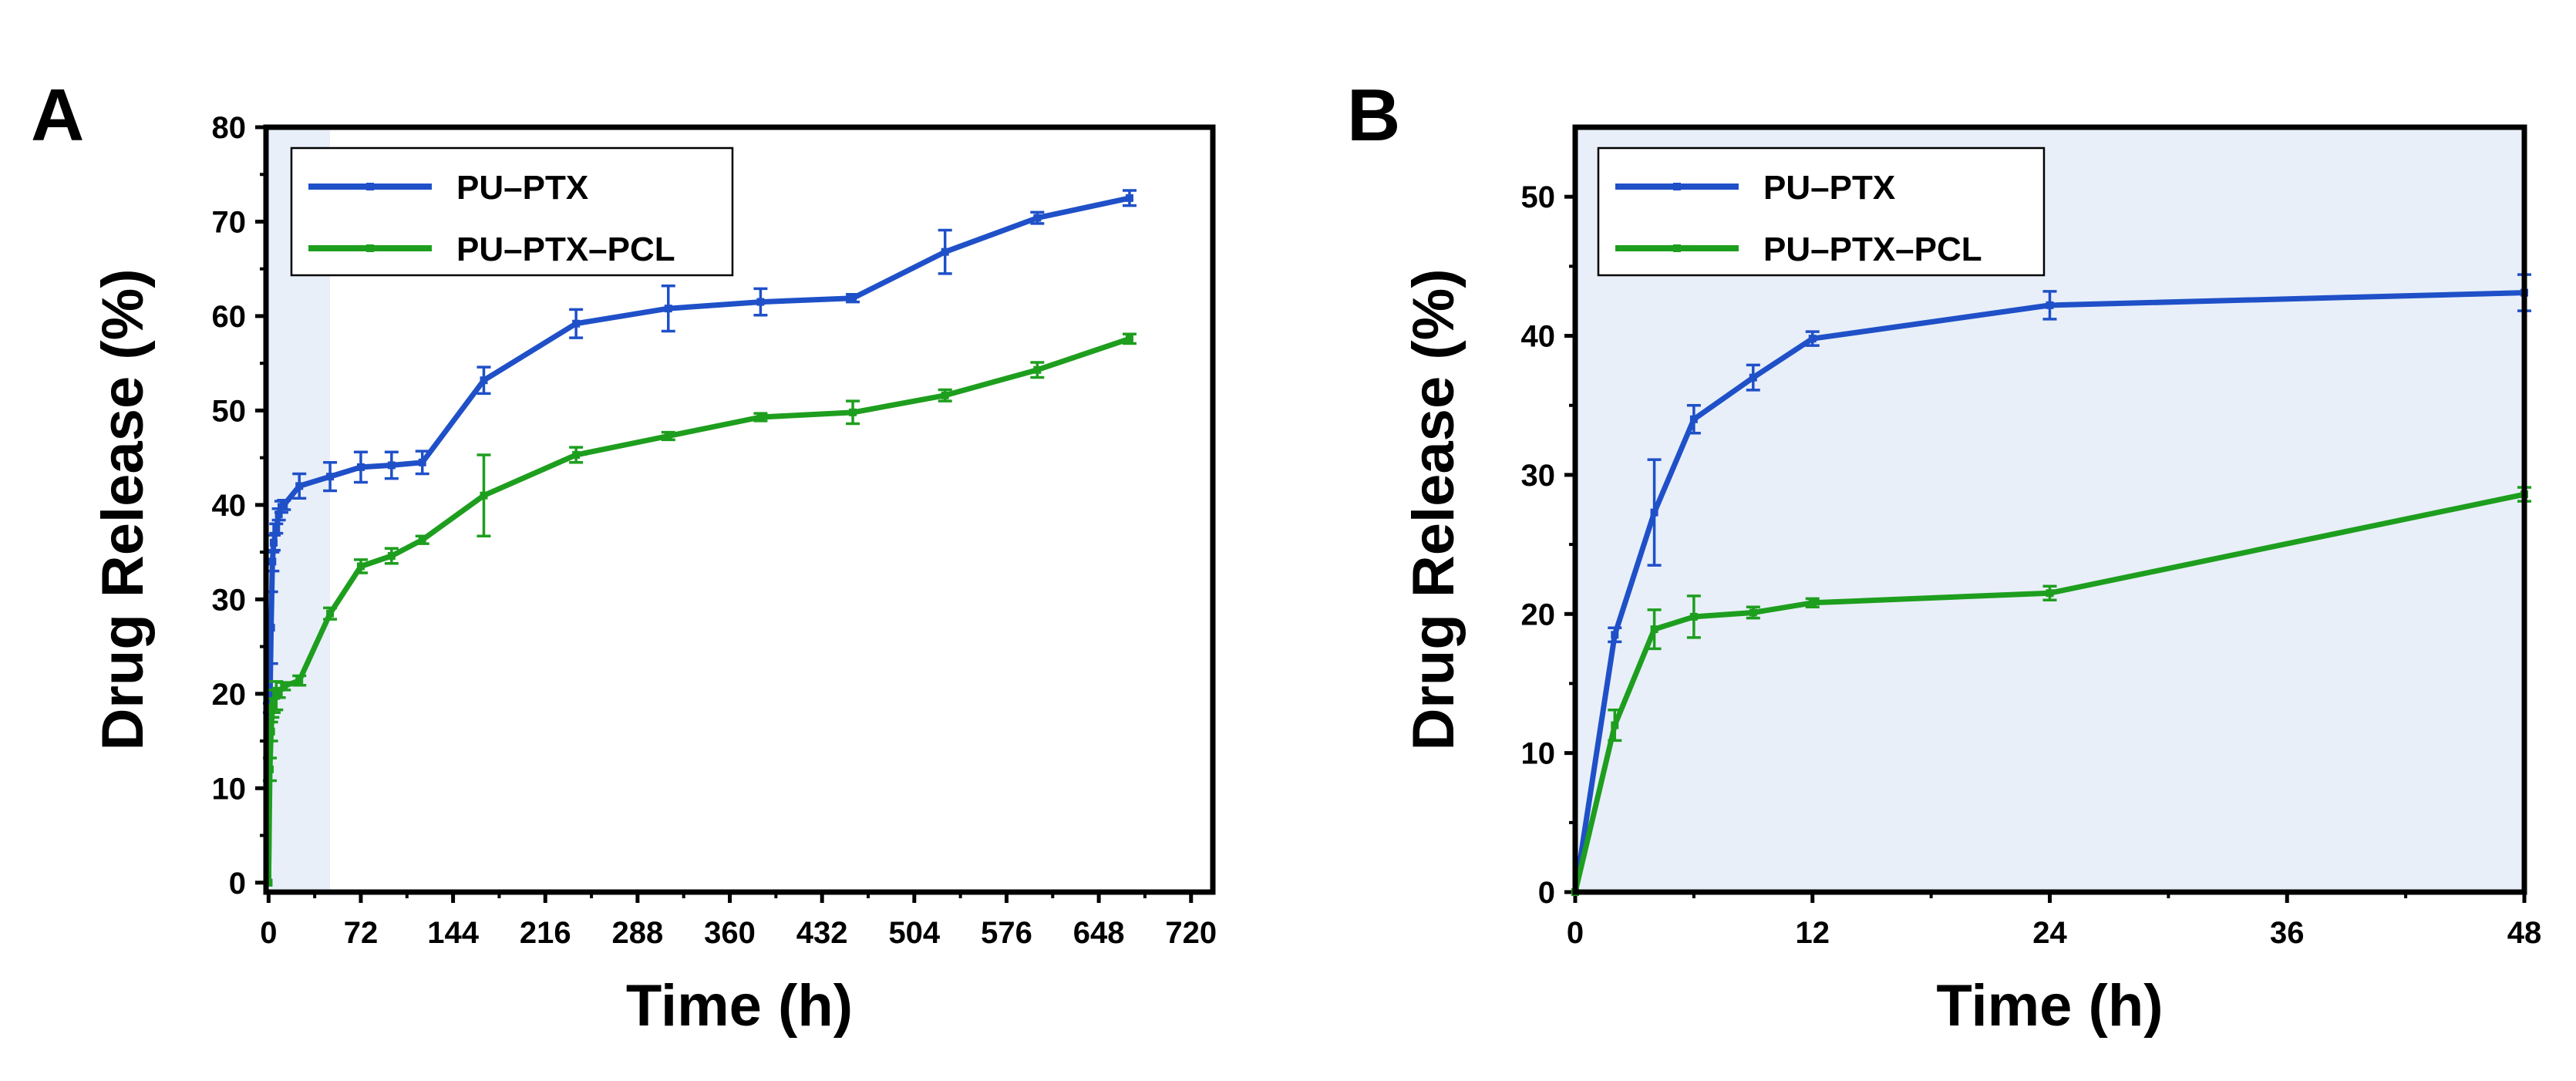 Image resolution: width=2576 pixels, height=1081 pixels. I want to click on y-tick-label-a: 50, so click(230, 411).